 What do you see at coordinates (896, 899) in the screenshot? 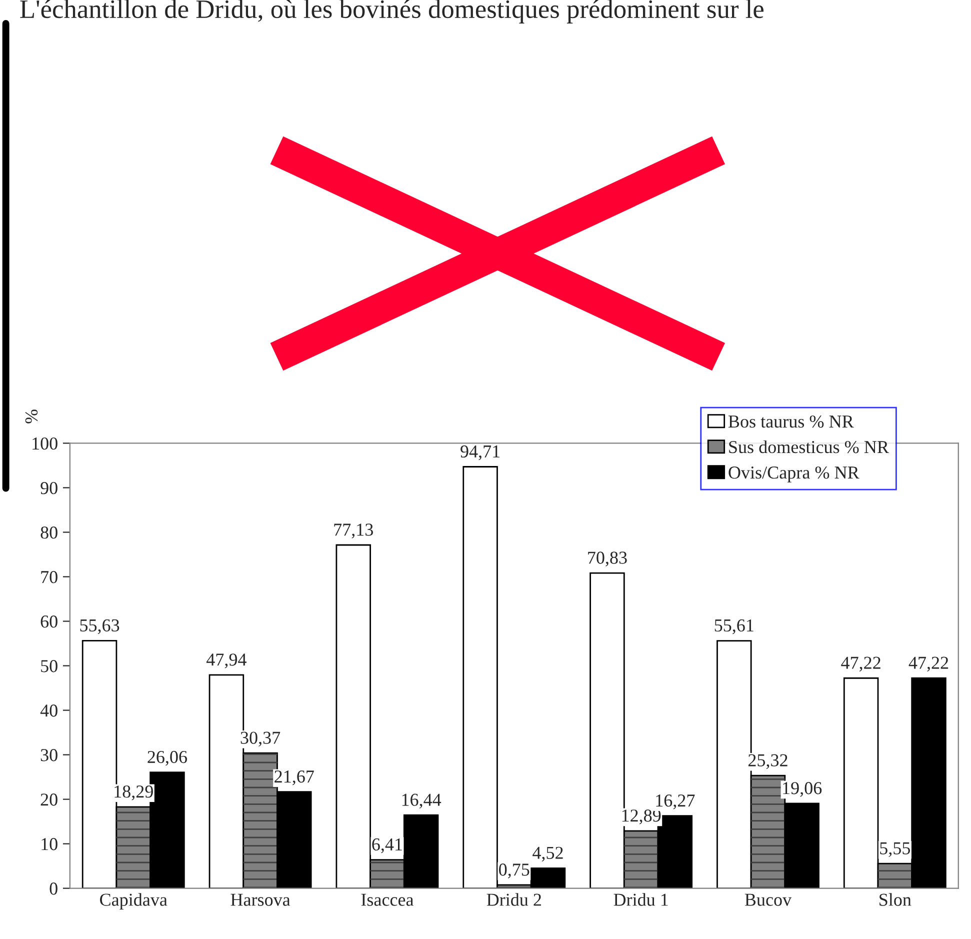
I see `x-tick-label: Slon` at bounding box center [896, 899].